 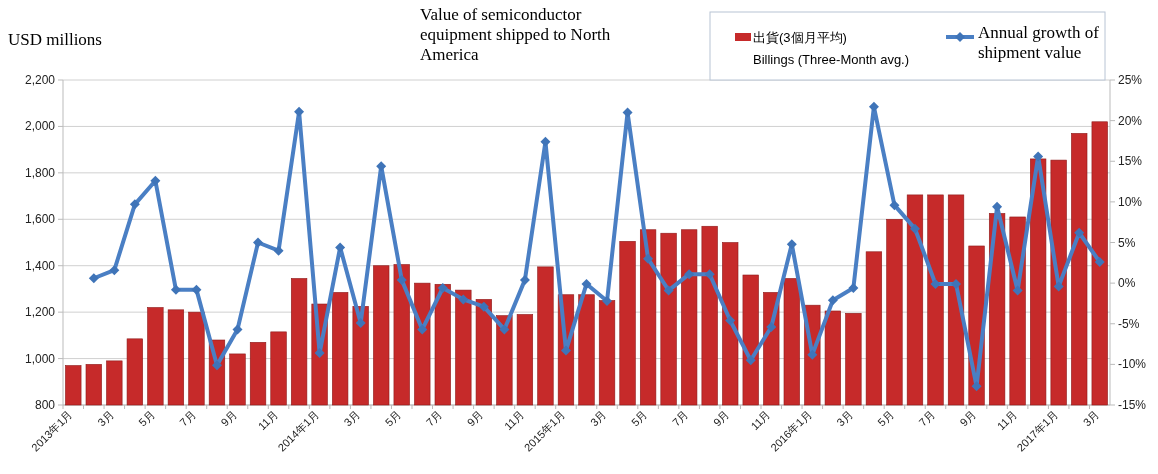 What do you see at coordinates (1127, 242) in the screenshot?
I see `y2-tick-label: 5%` at bounding box center [1127, 242].